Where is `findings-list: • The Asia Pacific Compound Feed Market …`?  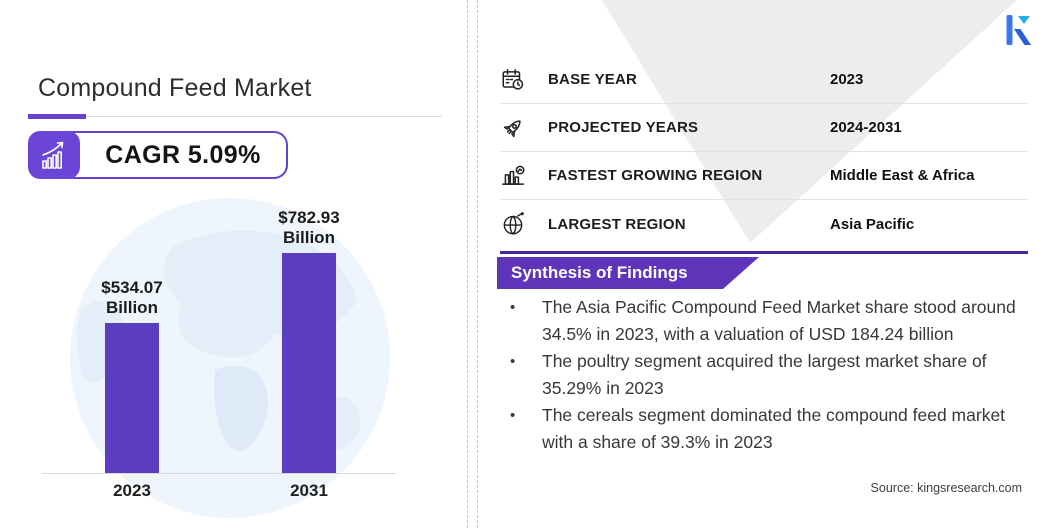
findings-list: • The Asia Pacific Compound Feed Market … is located at coordinates (767, 375).